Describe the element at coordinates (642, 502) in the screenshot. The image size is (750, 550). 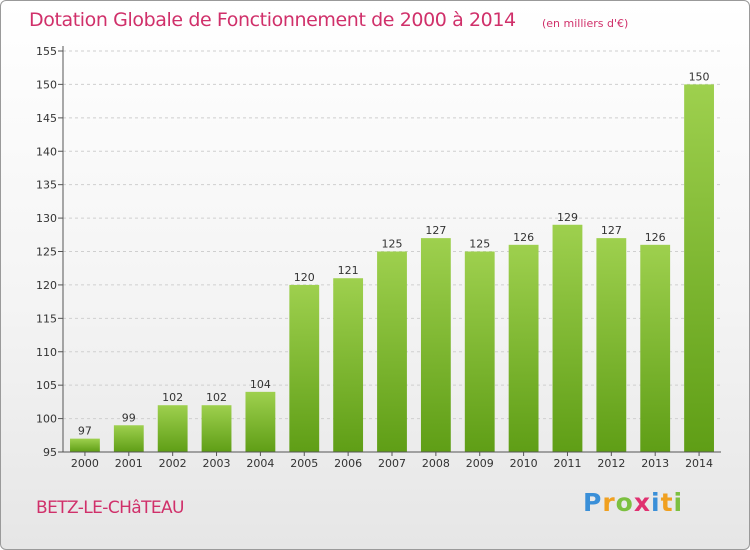
I see `logo-letter: x` at that location.